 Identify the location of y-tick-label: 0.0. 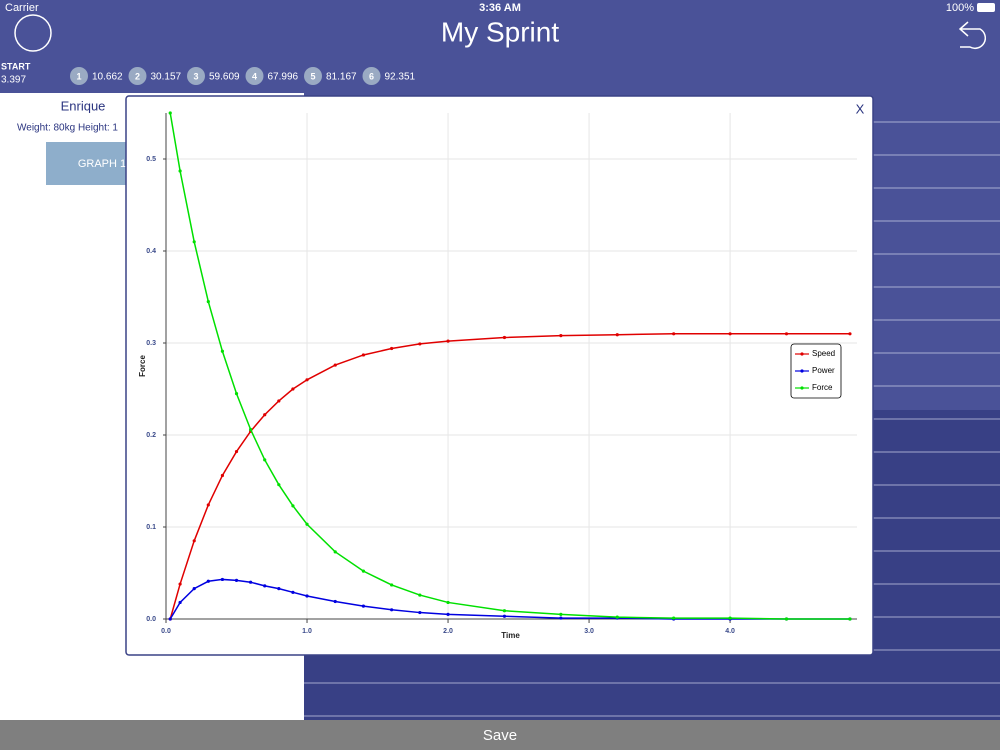
(151, 619).